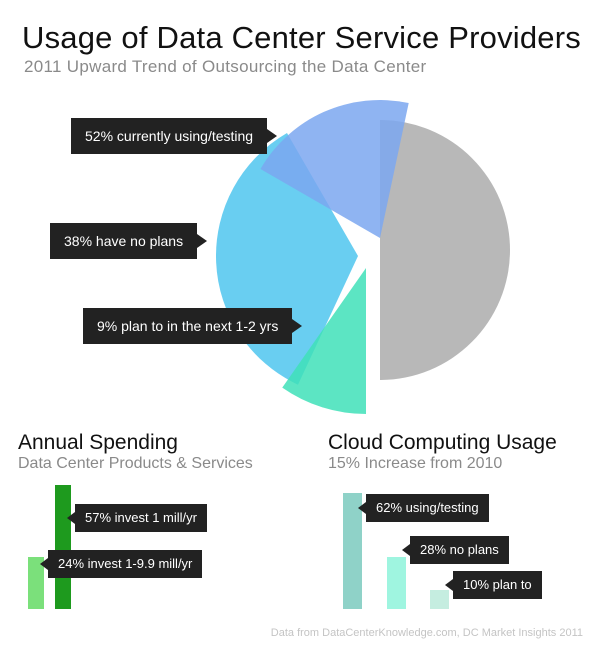  What do you see at coordinates (415, 463) in the screenshot?
I see `cloud-subtitle: 15% Increase from 2010` at bounding box center [415, 463].